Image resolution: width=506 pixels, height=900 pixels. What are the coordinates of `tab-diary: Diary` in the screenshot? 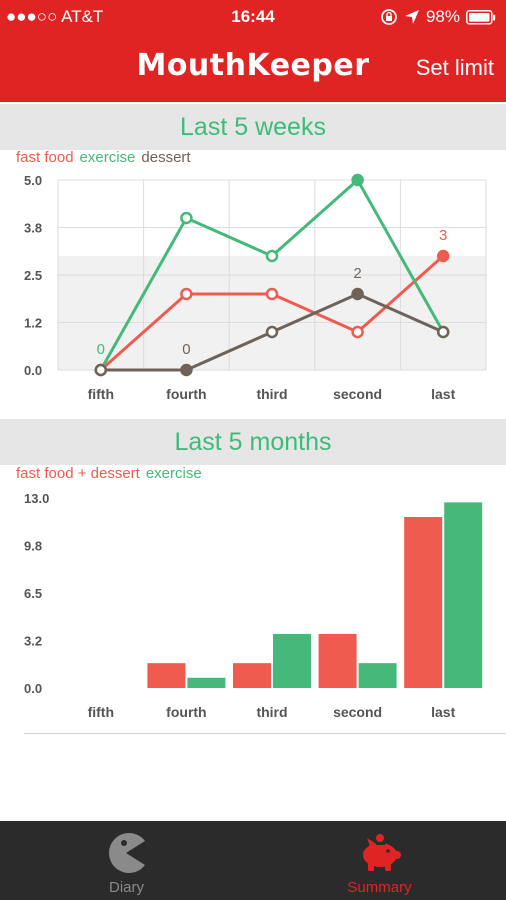 It's located at (126, 860).